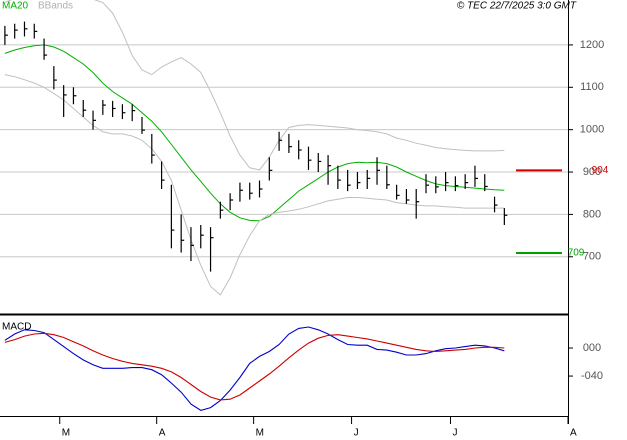  I want to click on legend-ma20: MA20, so click(15, 6).